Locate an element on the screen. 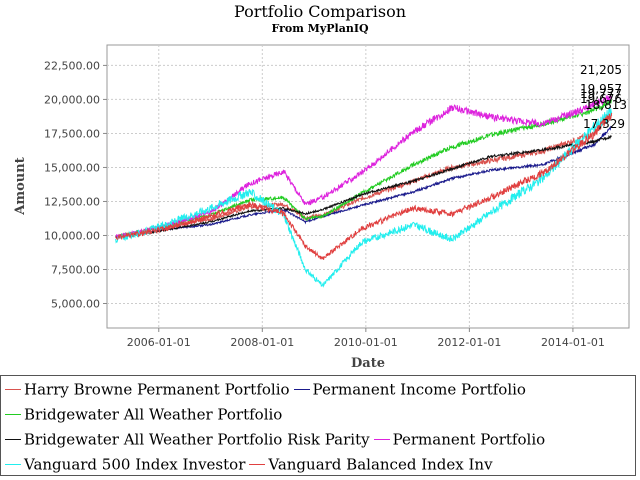 This screenshot has height=480, width=640. end-value-label: 18,813 is located at coordinates (606, 105).